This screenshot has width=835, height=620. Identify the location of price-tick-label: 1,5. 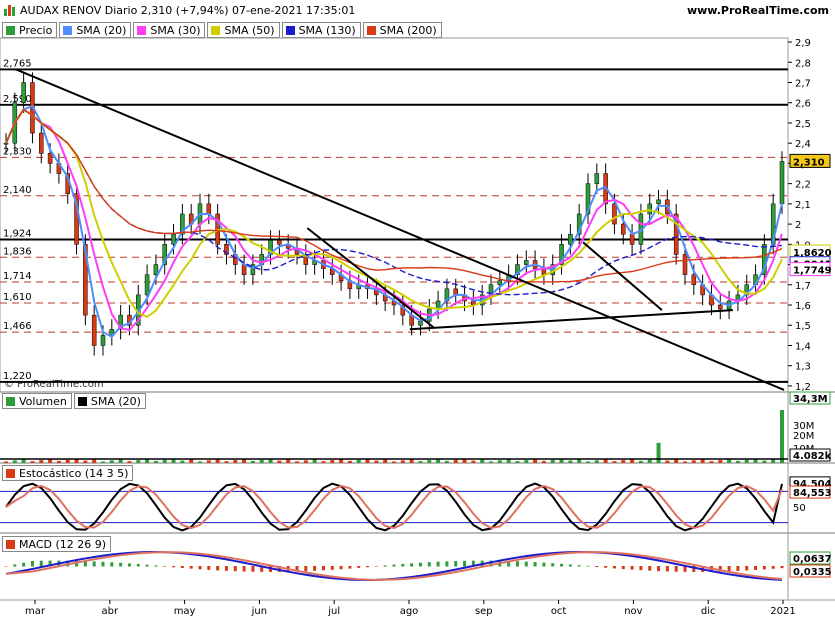
(803, 326).